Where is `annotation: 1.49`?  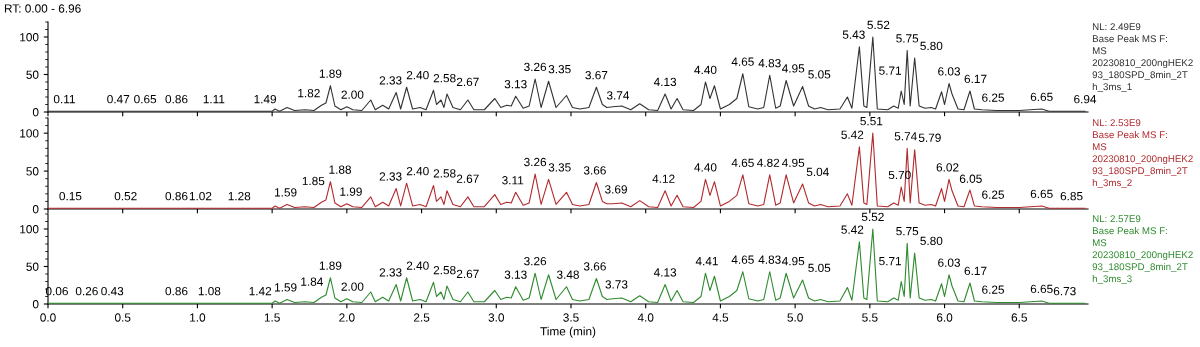 annotation: 1.49 is located at coordinates (265, 99).